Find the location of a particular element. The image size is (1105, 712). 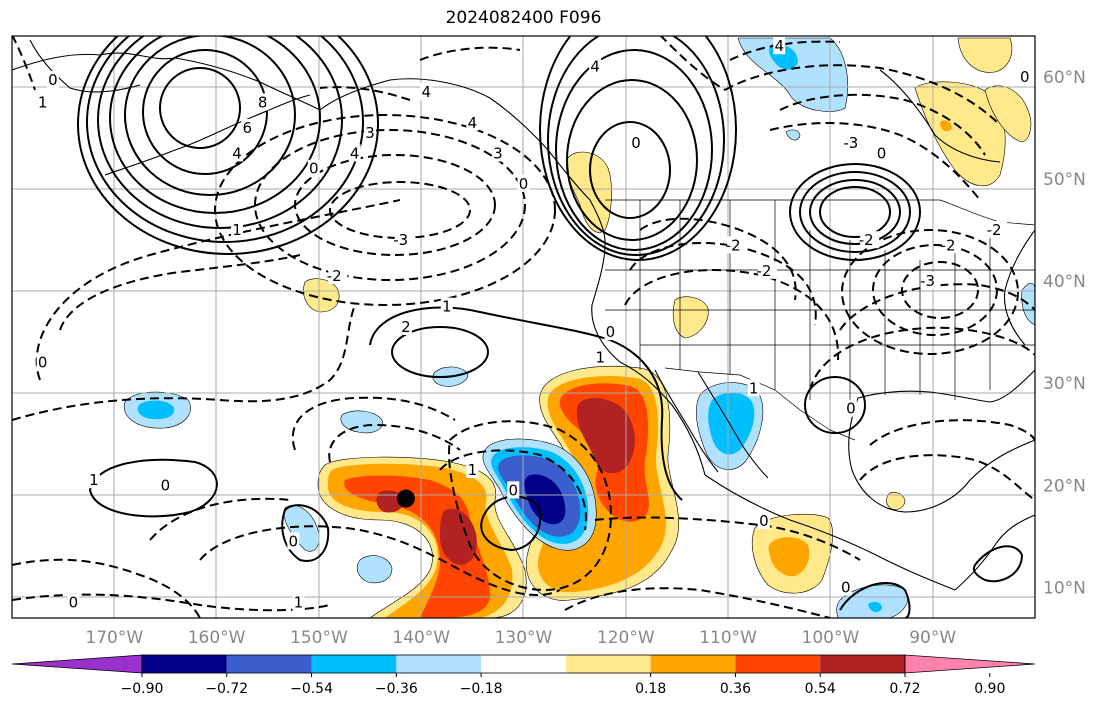

gulf-california is located at coordinates (733, 425).